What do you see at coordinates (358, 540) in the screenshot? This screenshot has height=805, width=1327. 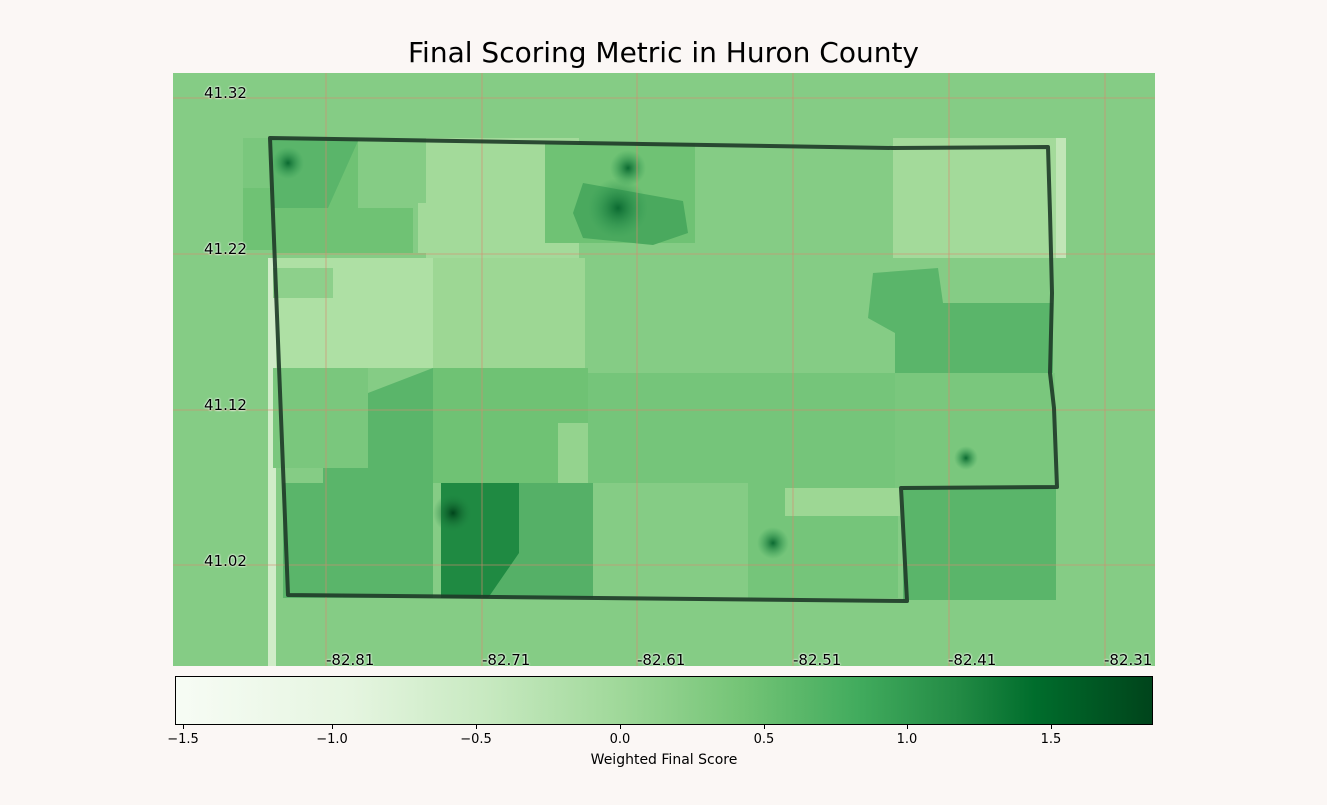 I see `region-sw` at bounding box center [358, 540].